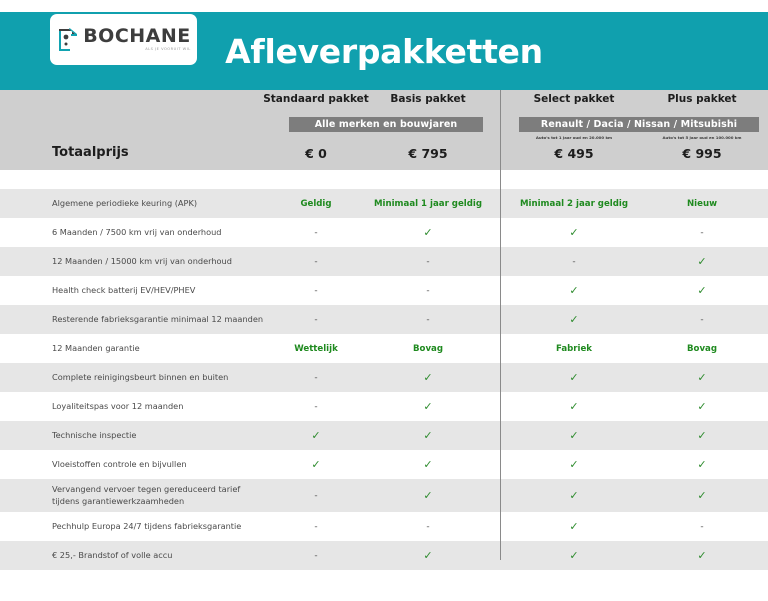 The height and width of the screenshot is (601, 768). What do you see at coordinates (386, 124) in the screenshot?
I see `badge-all-brands: Alle merken en bouwjaren` at bounding box center [386, 124].